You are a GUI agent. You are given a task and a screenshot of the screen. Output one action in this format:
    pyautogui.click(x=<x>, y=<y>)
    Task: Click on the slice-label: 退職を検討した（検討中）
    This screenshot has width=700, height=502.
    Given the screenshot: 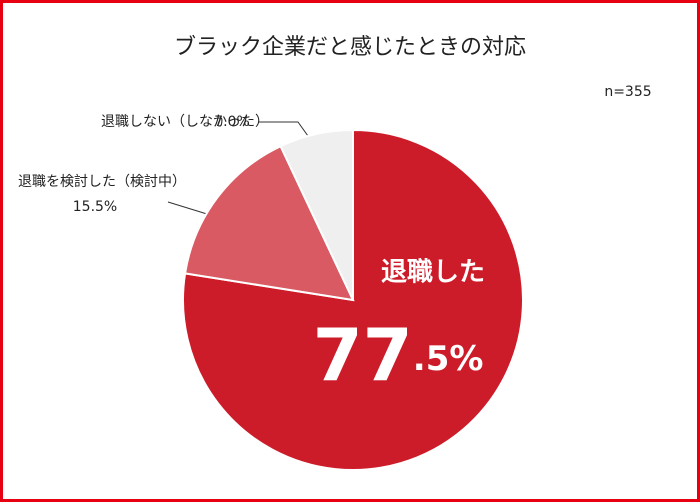 What is the action you would take?
    pyautogui.click(x=102, y=182)
    